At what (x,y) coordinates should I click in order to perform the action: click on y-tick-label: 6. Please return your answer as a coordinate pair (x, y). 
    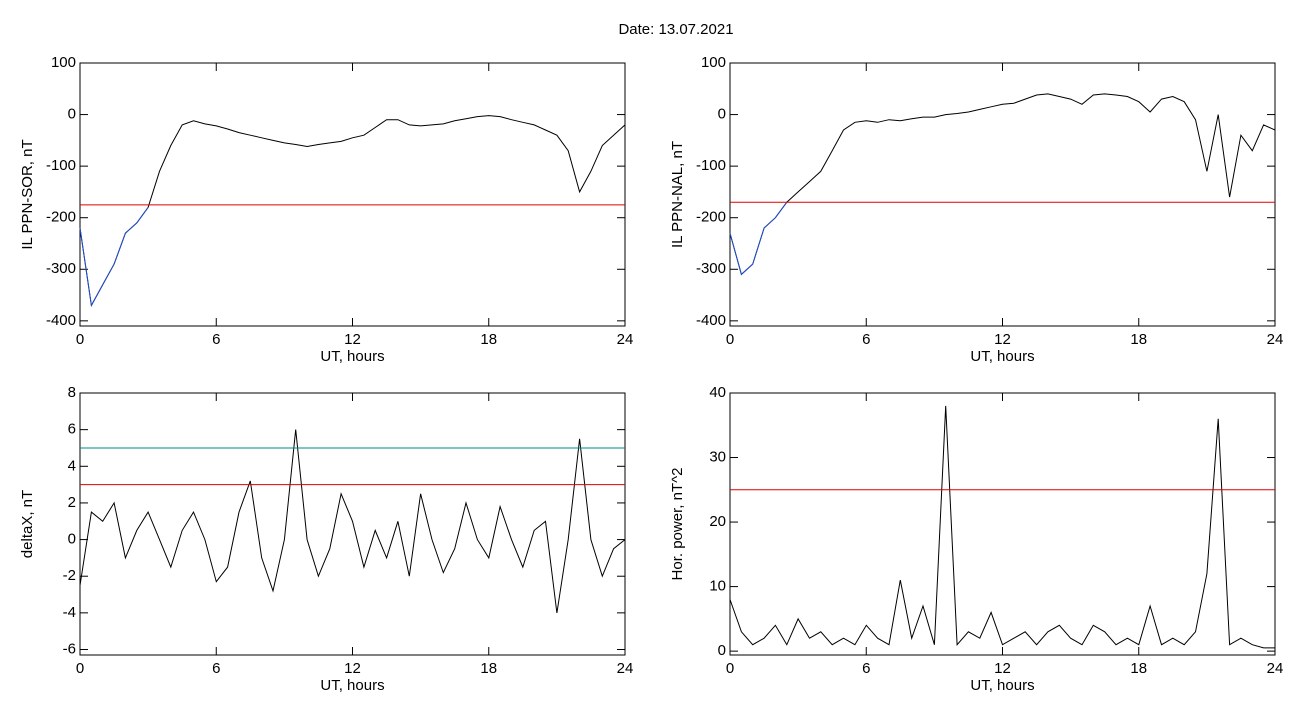
    Looking at the image, I should click on (72, 429).